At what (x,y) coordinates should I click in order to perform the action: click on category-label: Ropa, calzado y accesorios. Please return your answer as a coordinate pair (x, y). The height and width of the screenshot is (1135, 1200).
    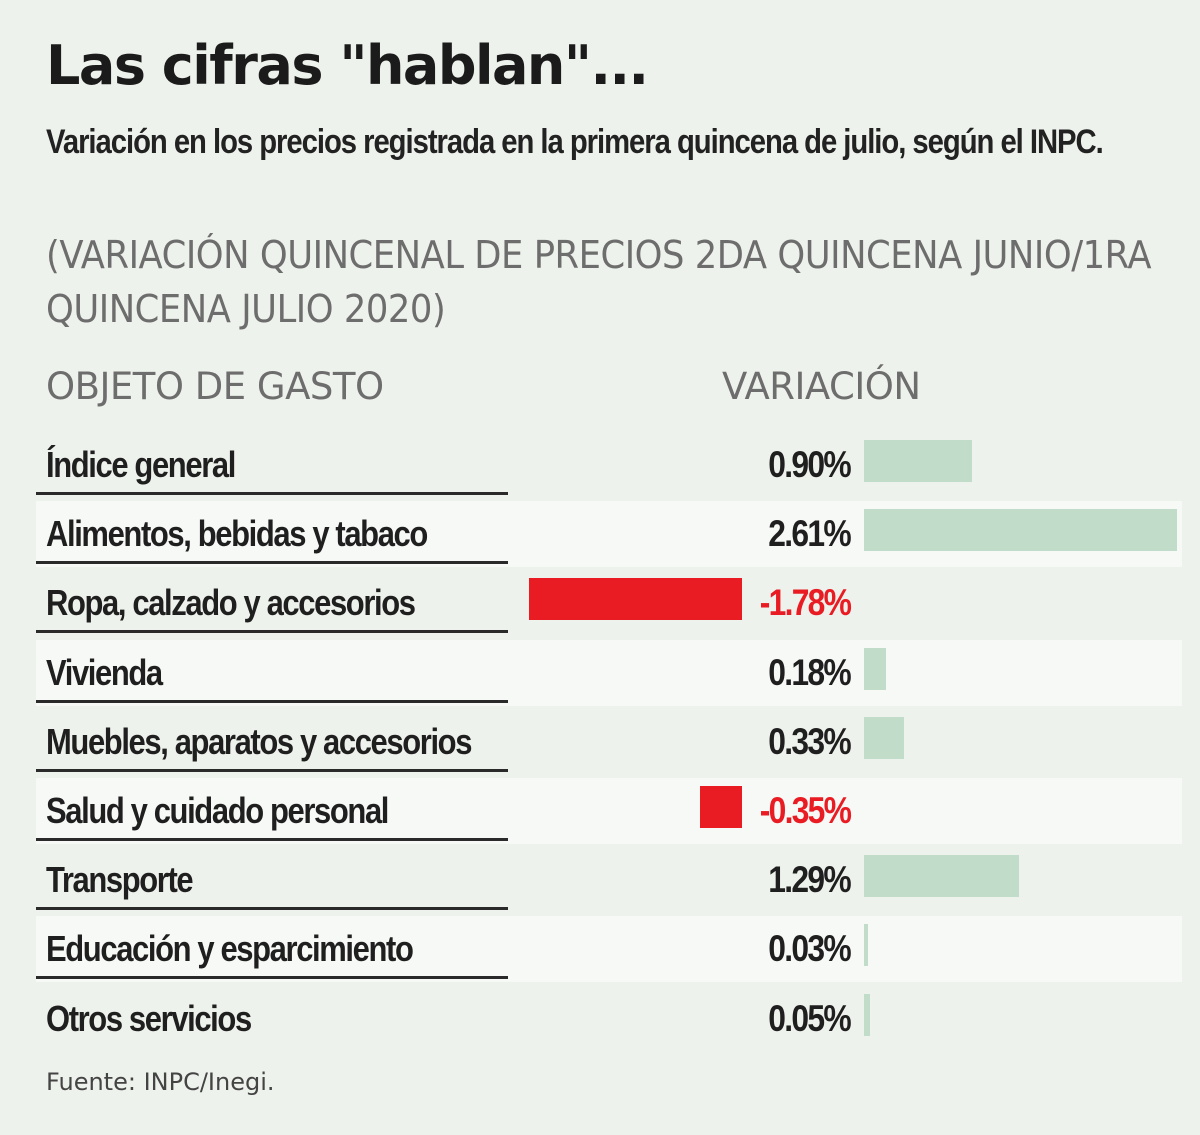
    Looking at the image, I should click on (231, 603).